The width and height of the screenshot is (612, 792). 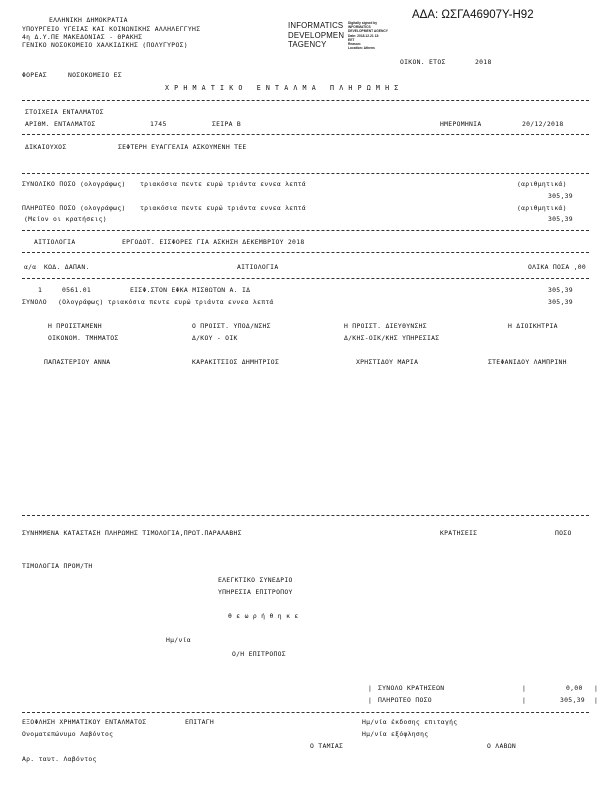 What do you see at coordinates (459, 533) in the screenshot?
I see `deductions-header: ΚΡΑΤΗΣΕΙΣ` at bounding box center [459, 533].